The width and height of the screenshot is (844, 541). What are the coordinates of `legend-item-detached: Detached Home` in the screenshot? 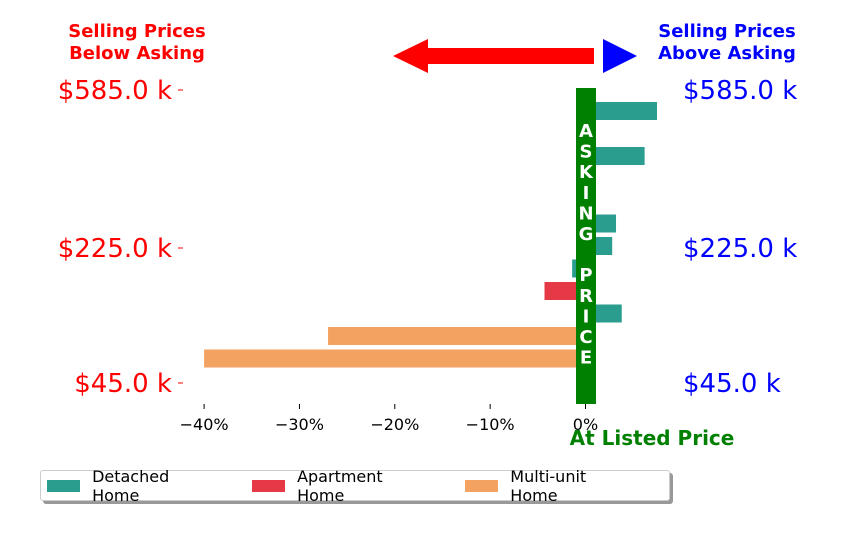 It's located at (132, 486).